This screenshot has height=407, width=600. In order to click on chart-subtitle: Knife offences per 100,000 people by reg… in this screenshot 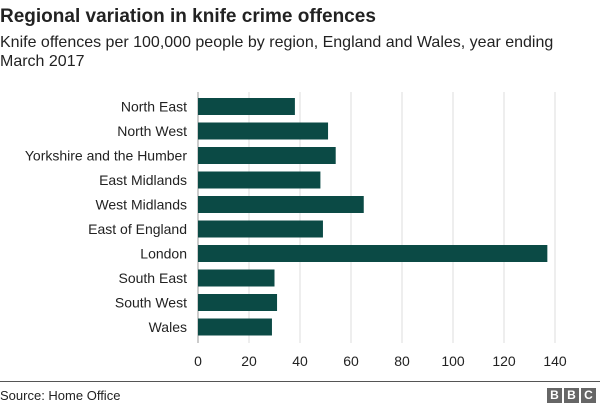, I will do `click(277, 52)`.